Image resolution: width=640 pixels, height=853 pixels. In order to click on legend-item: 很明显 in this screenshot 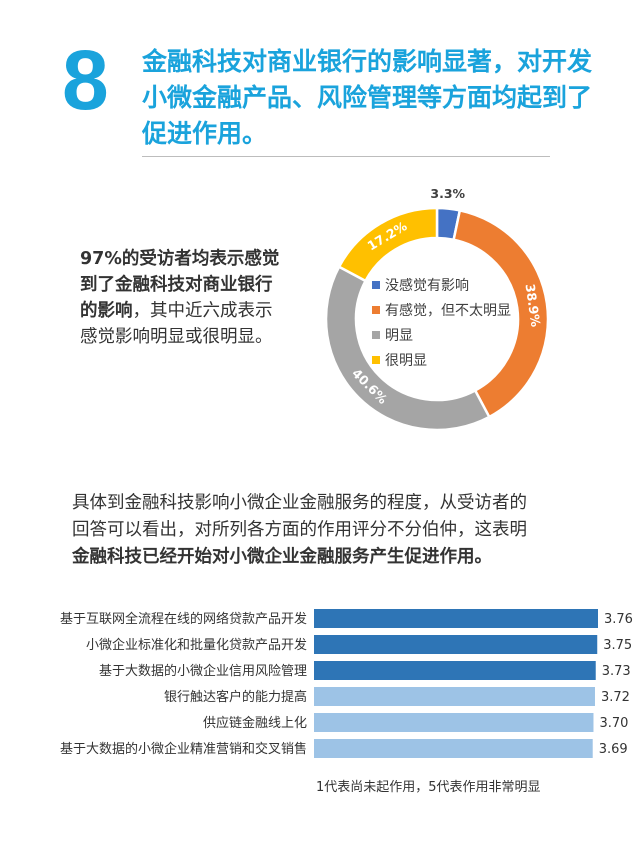, I will do `click(441, 359)`.